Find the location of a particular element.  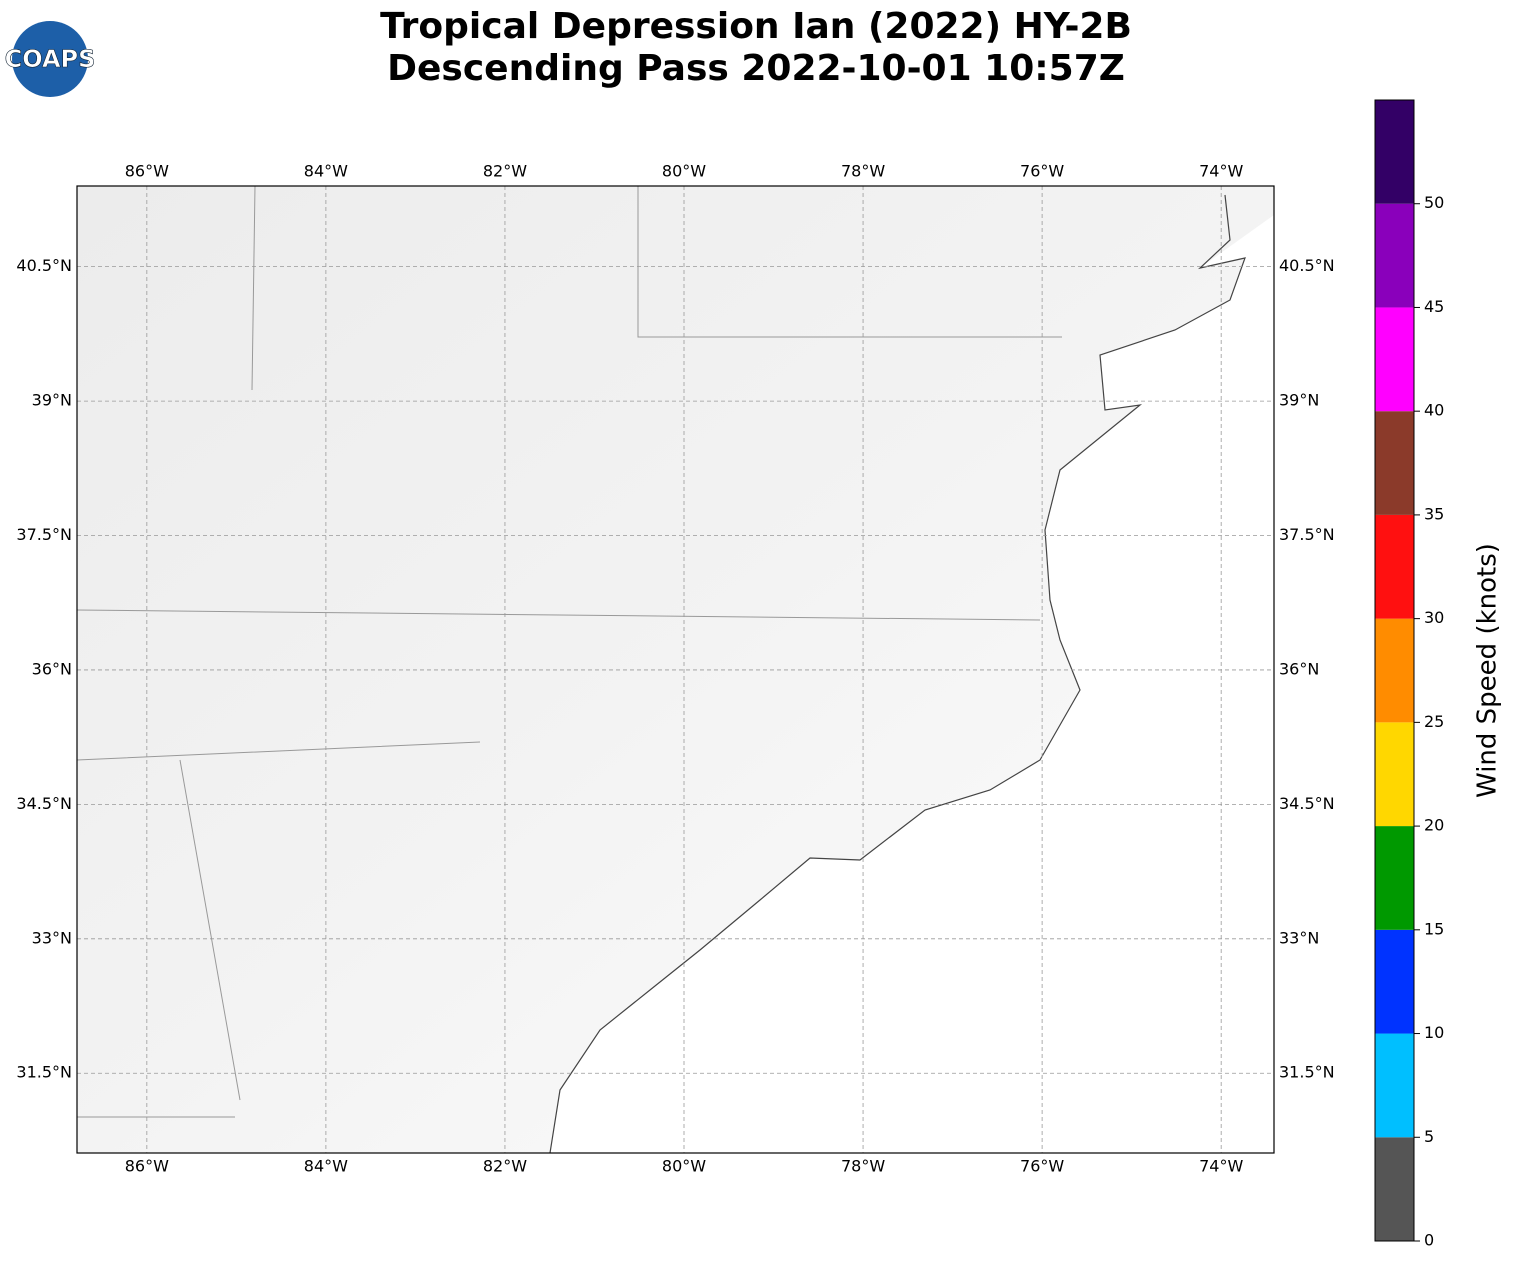

logo: COAPS is located at coordinates (50, 59).